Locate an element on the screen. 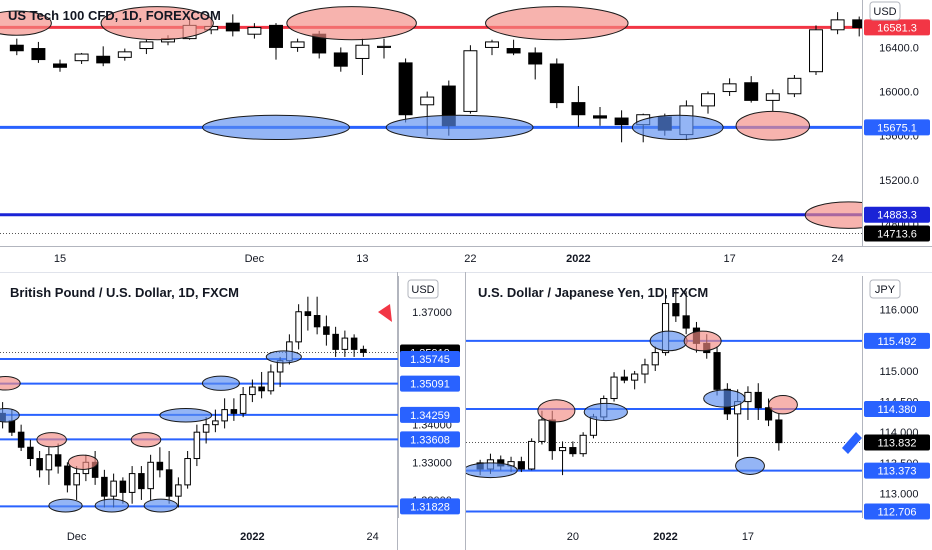 Image resolution: width=932 pixels, height=550 pixels. y-tick-label: 16400.0 is located at coordinates (899, 48).